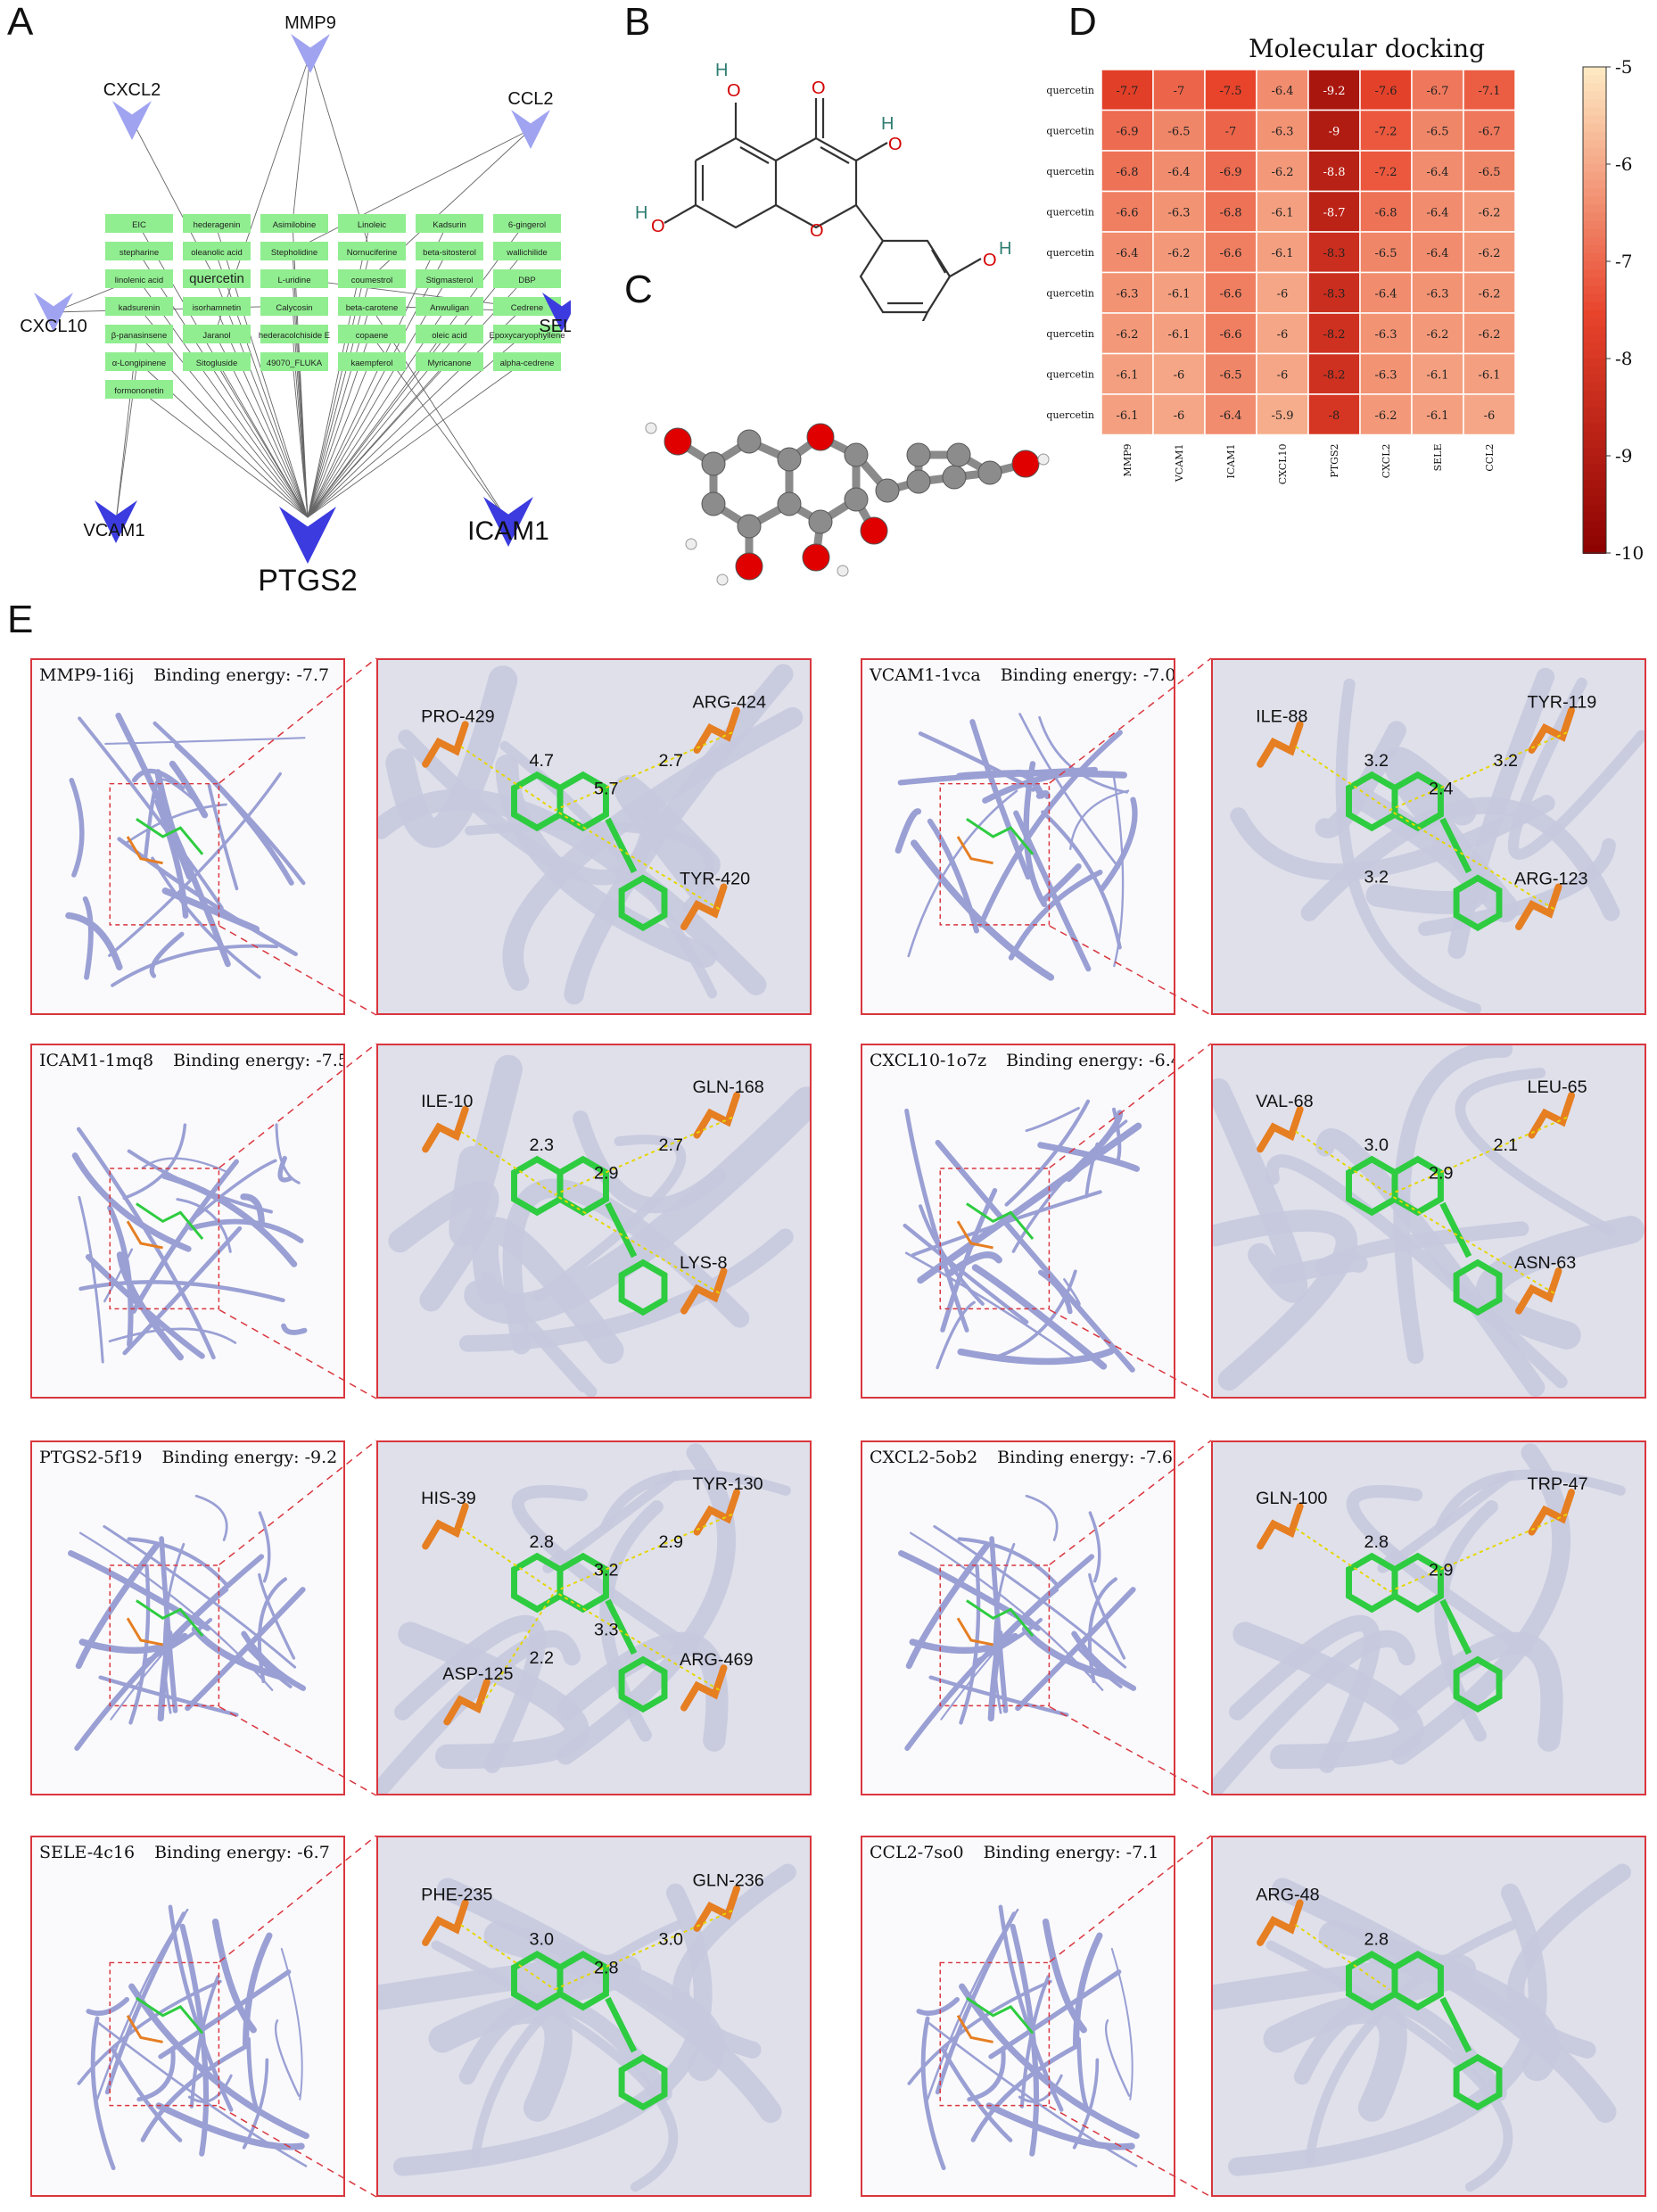 This screenshot has width=1657, height=2212. Describe the element at coordinates (591, 835) in the screenshot. I see `binding-site-render: PRO-429 ARG-424 TYR-420 4.7 5.7 2.7` at that location.